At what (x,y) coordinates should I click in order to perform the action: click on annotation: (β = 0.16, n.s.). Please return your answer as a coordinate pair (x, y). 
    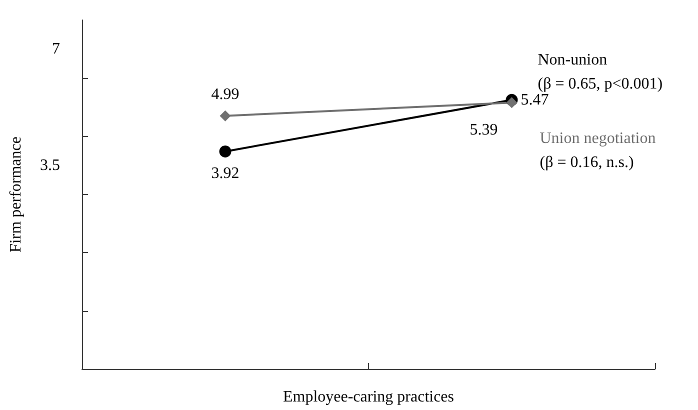
    Looking at the image, I should click on (587, 163).